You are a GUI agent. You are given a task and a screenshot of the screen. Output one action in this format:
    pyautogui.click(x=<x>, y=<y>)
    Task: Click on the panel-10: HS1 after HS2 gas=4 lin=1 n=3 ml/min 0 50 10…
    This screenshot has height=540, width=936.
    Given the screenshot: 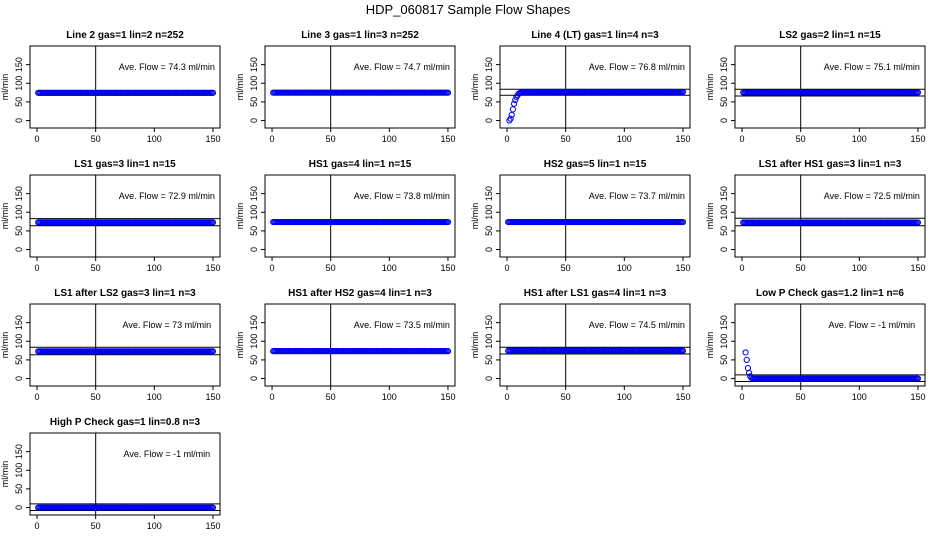 What is the action you would take?
    pyautogui.click(x=345, y=345)
    